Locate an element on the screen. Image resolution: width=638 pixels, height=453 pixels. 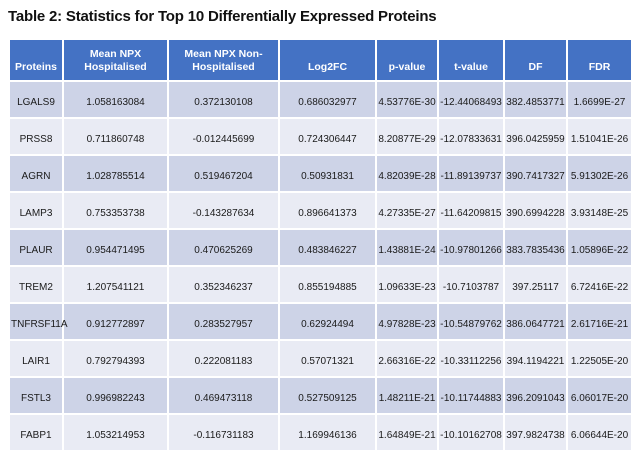
value-cell: 396.2091043 is located at coordinates (535, 395).